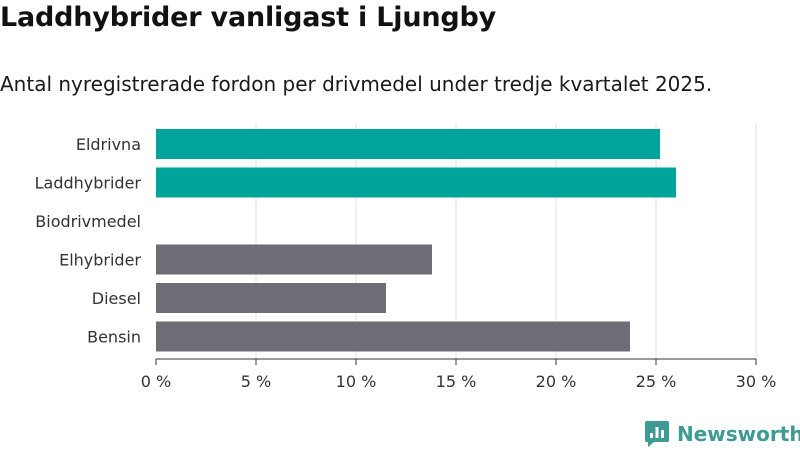 This screenshot has width=800, height=450. I want to click on category-label: Laddhybrider, so click(88, 183).